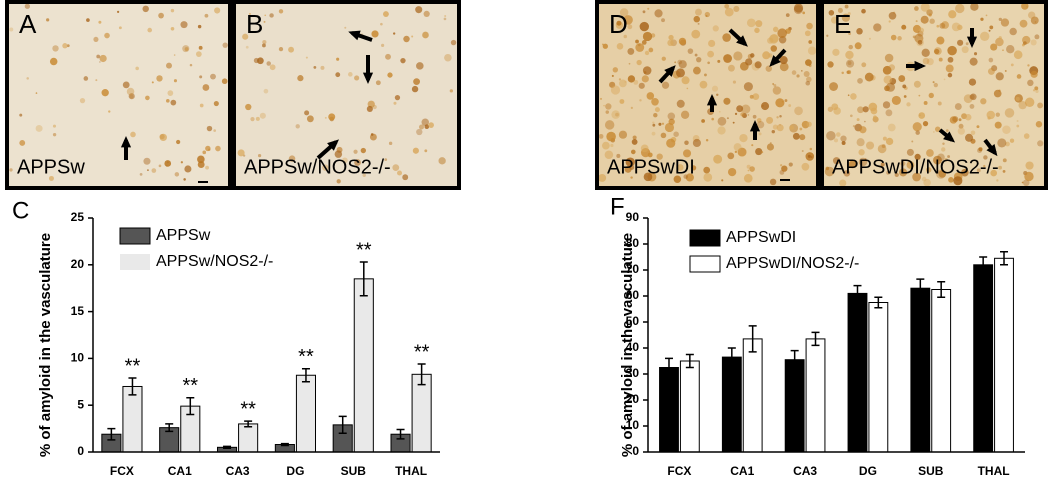 The image size is (1050, 496). What do you see at coordinates (80, 451) in the screenshot?
I see `y-tick-label: 0` at bounding box center [80, 451].